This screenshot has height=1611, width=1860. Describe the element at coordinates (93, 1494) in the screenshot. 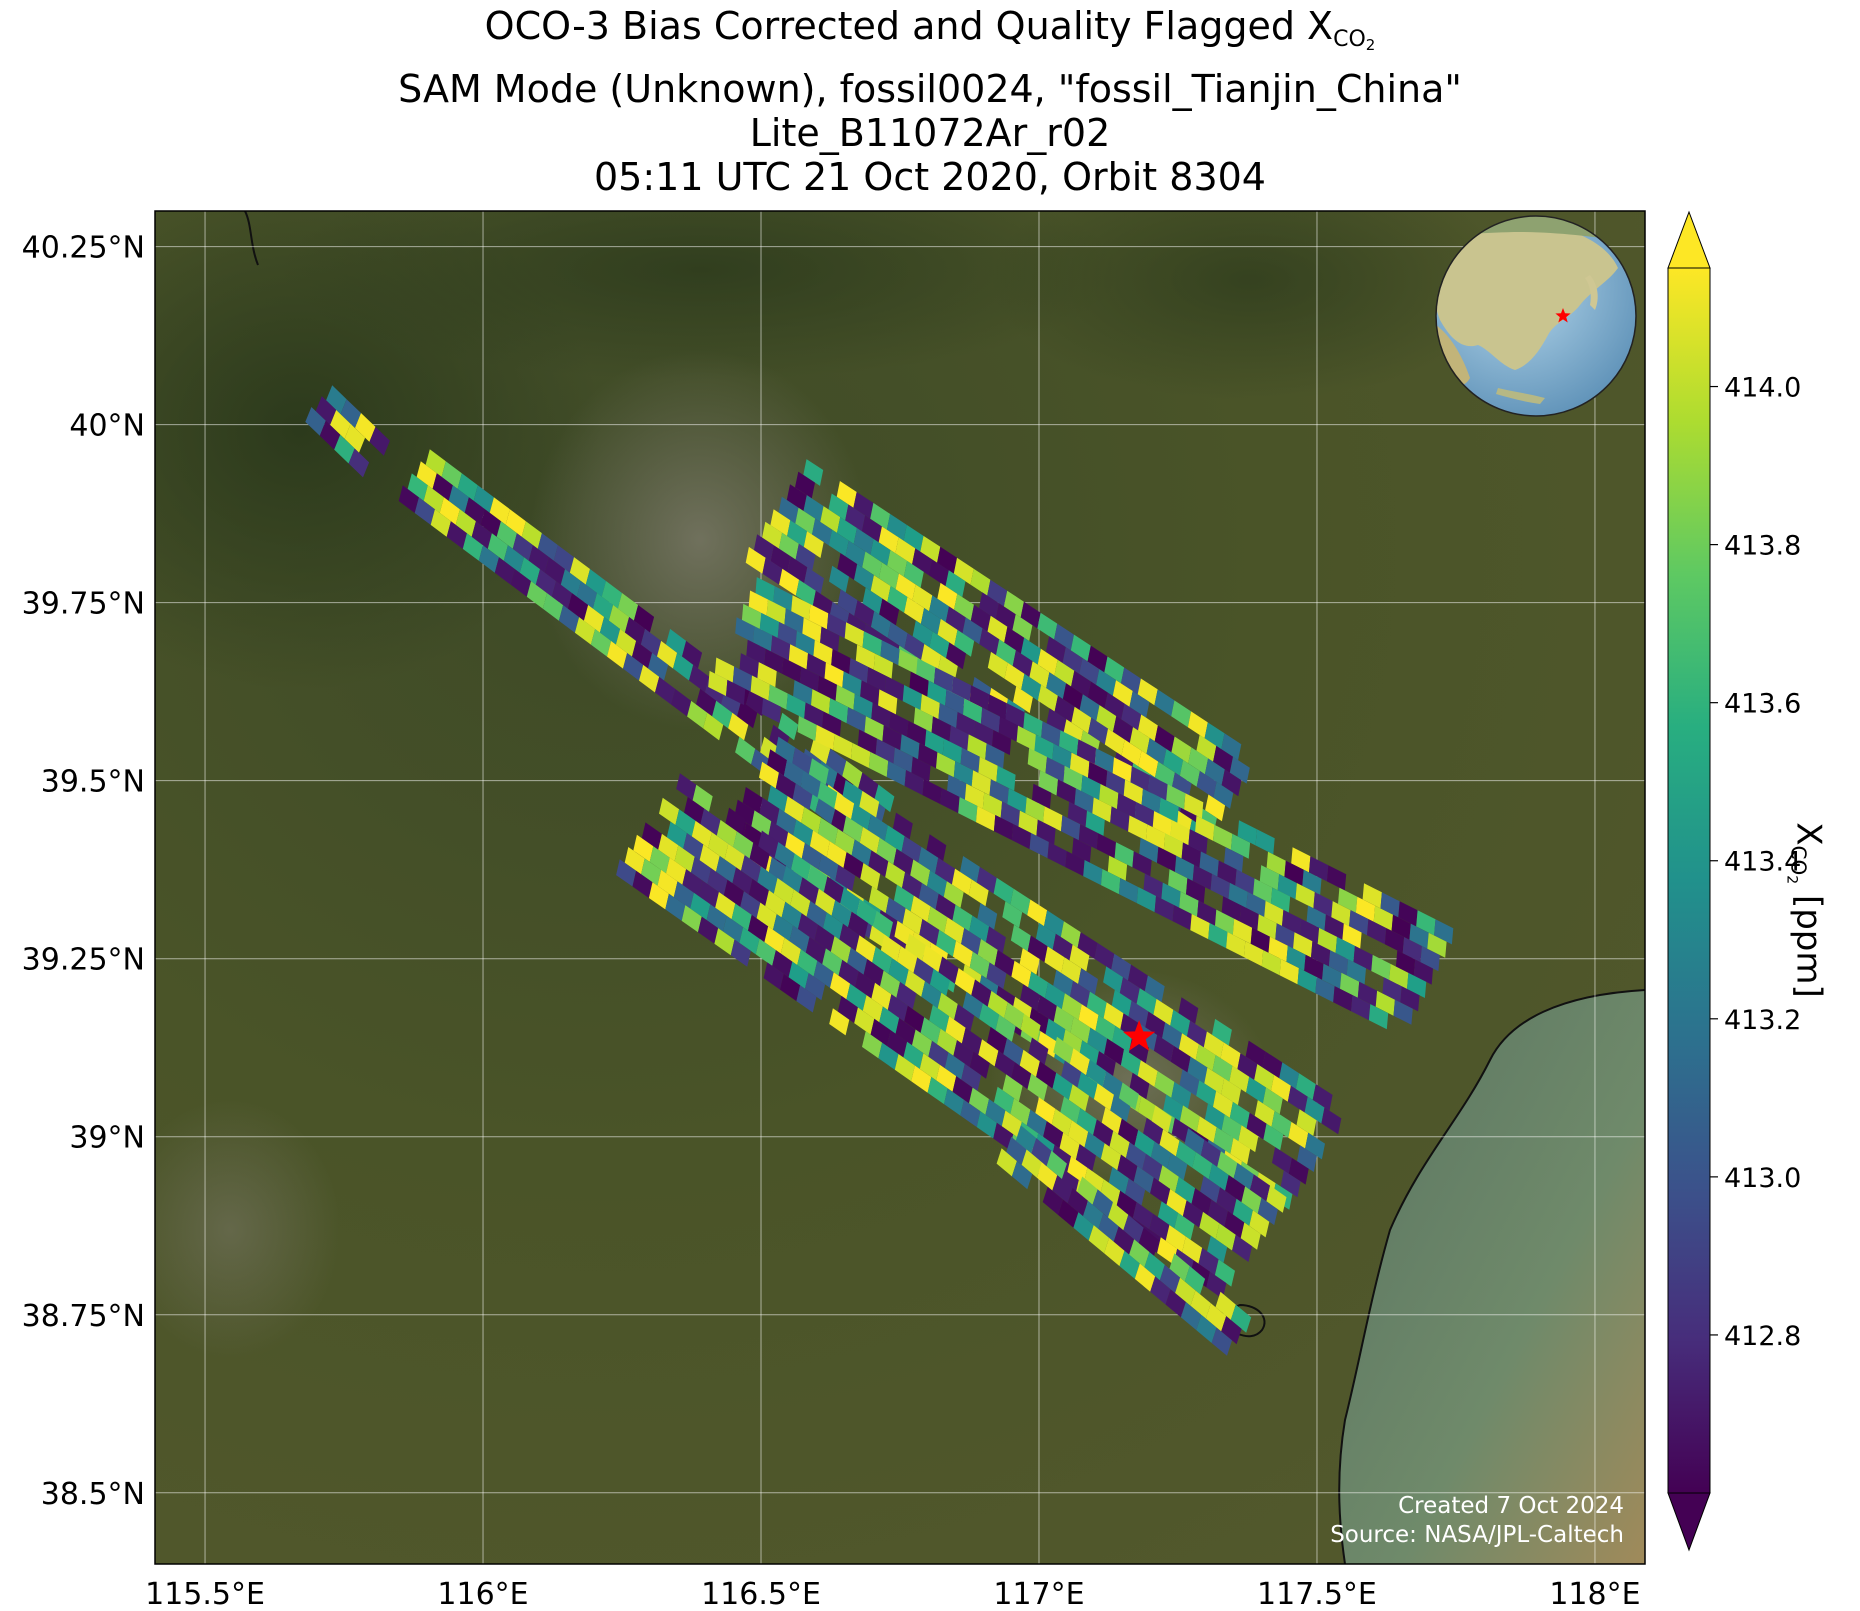

I see `lat-tick-label: 38.5°N` at that location.